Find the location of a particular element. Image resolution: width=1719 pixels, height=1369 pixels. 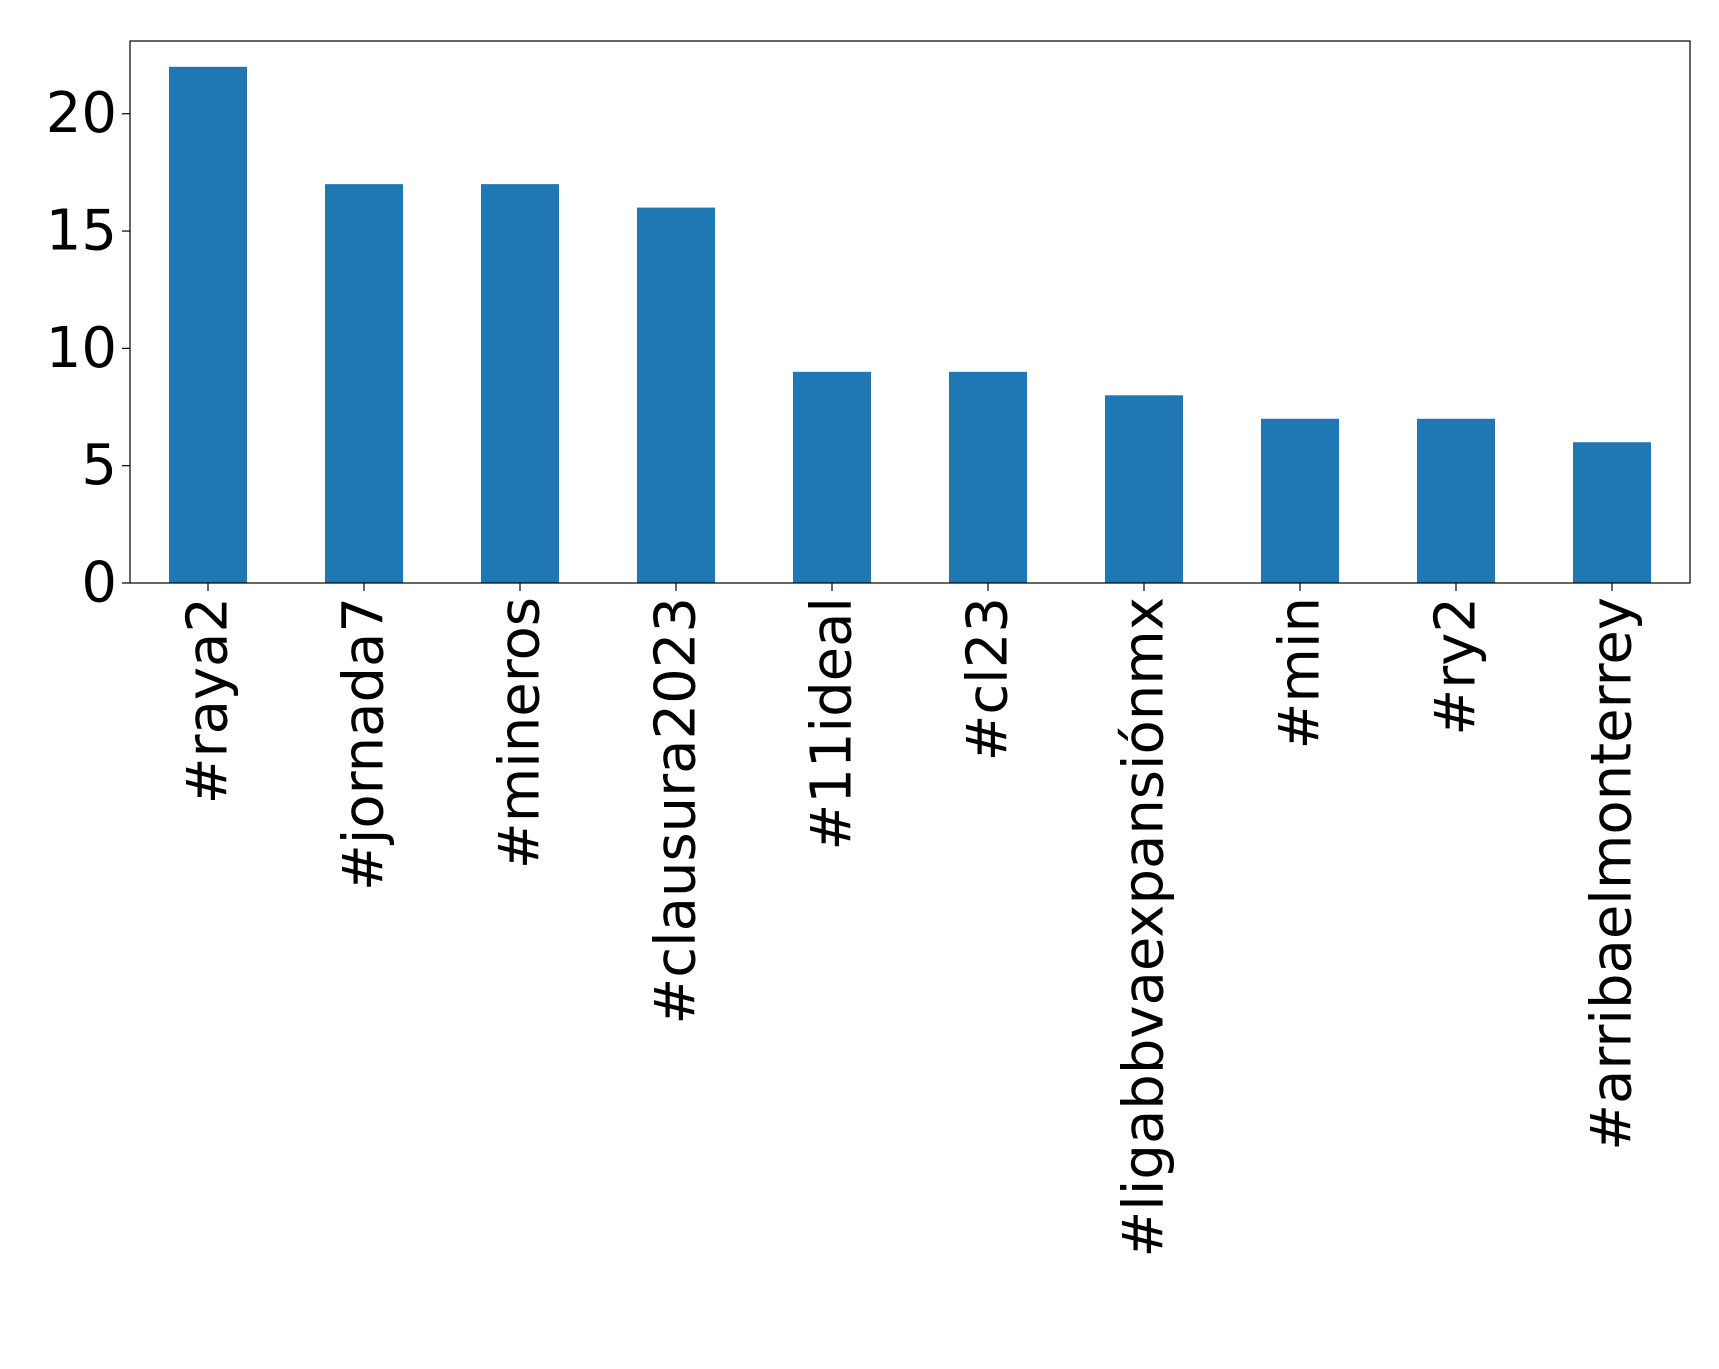

y-tick-label: 5 is located at coordinates (99, 465).